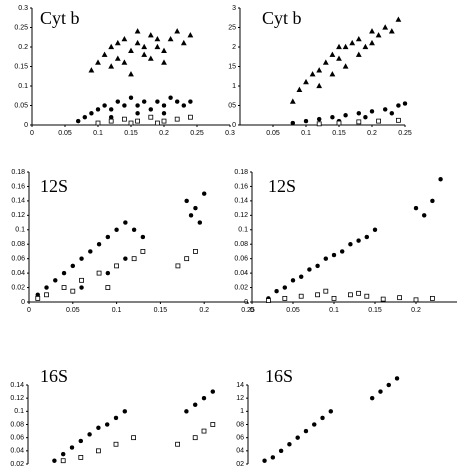  Describe the element at coordinates (405, 133) in the screenshot. I see `x-tick-label: 0.25` at that location.